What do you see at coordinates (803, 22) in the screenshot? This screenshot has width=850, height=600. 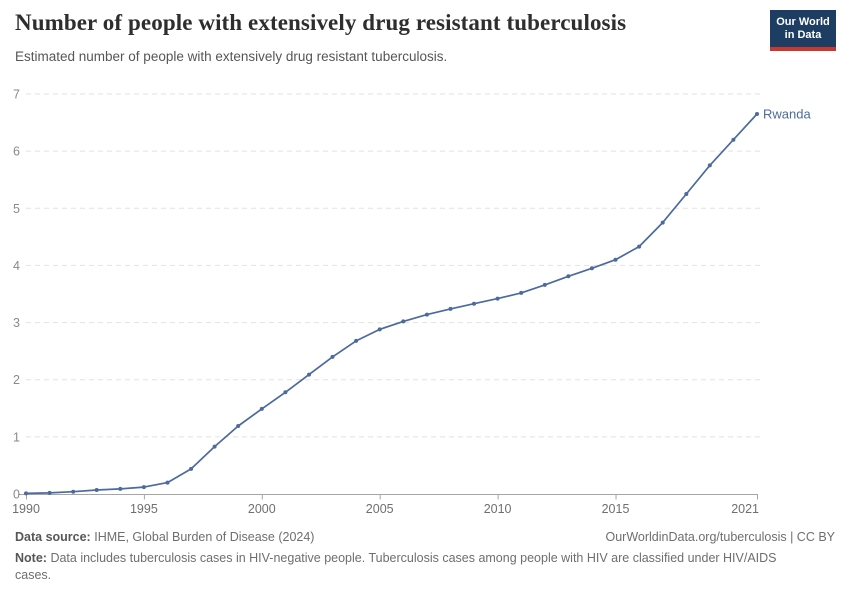 I see `owid-logo-line1: Our World` at bounding box center [803, 22].